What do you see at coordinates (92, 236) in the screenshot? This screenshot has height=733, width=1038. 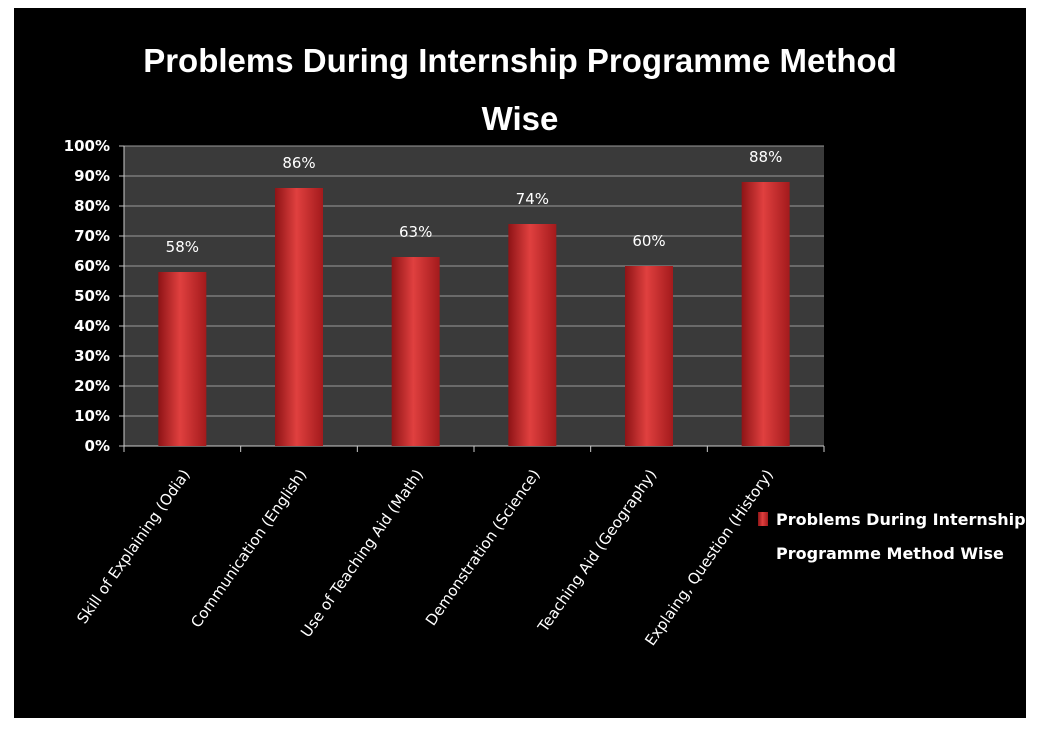 I see `y-tick-label: 70%` at bounding box center [92, 236].